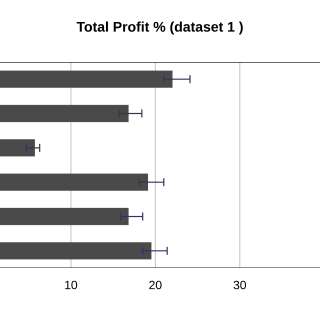 The width and height of the screenshot is (320, 320). What do you see at coordinates (155, 285) in the screenshot?
I see `x-tick-label: 20` at bounding box center [155, 285].